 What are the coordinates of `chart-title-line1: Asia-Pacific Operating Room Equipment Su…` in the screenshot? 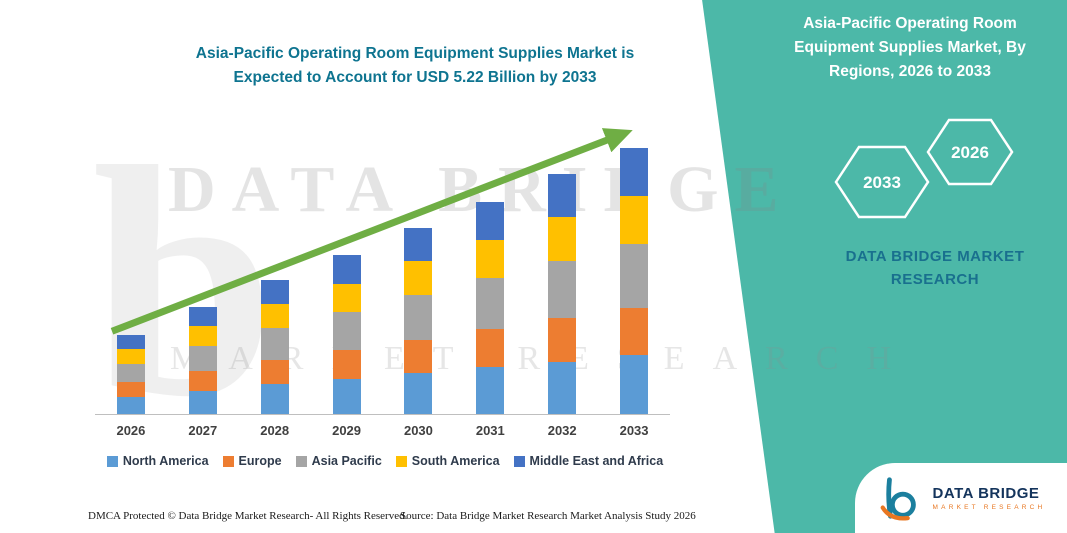 It's located at (415, 53).